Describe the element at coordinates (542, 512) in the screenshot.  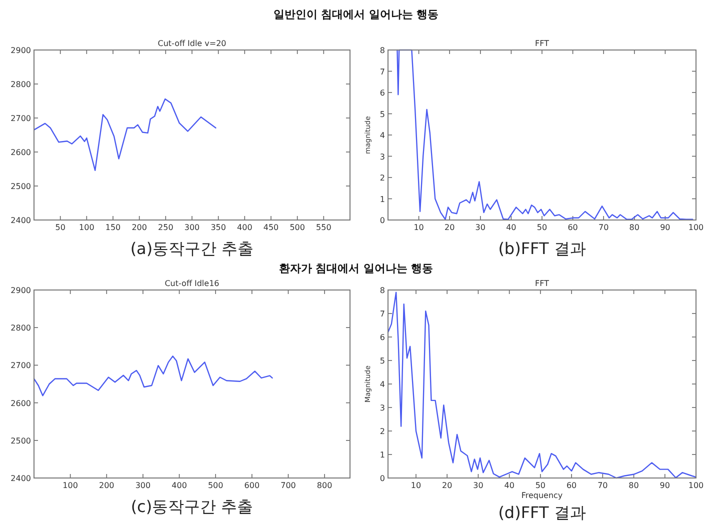
I see `text: (d)FFT 결과` at that location.